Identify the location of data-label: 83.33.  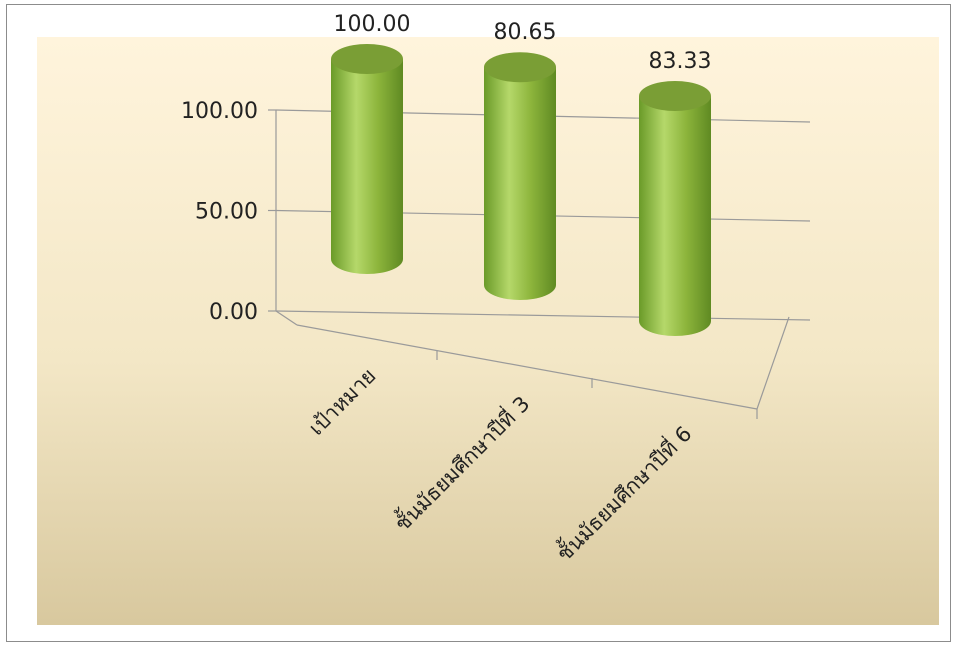
(680, 61).